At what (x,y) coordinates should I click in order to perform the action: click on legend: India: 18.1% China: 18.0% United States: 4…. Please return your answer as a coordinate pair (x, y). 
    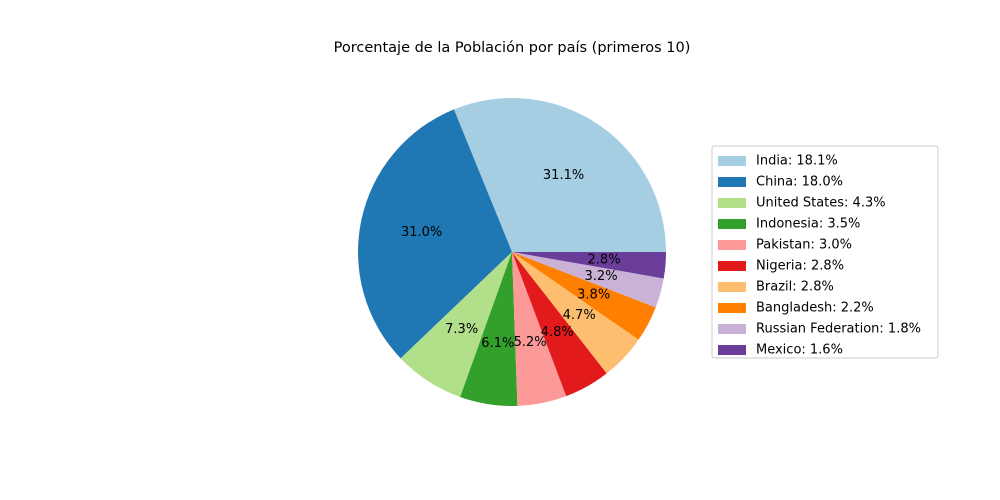
    Looking at the image, I should click on (825, 252).